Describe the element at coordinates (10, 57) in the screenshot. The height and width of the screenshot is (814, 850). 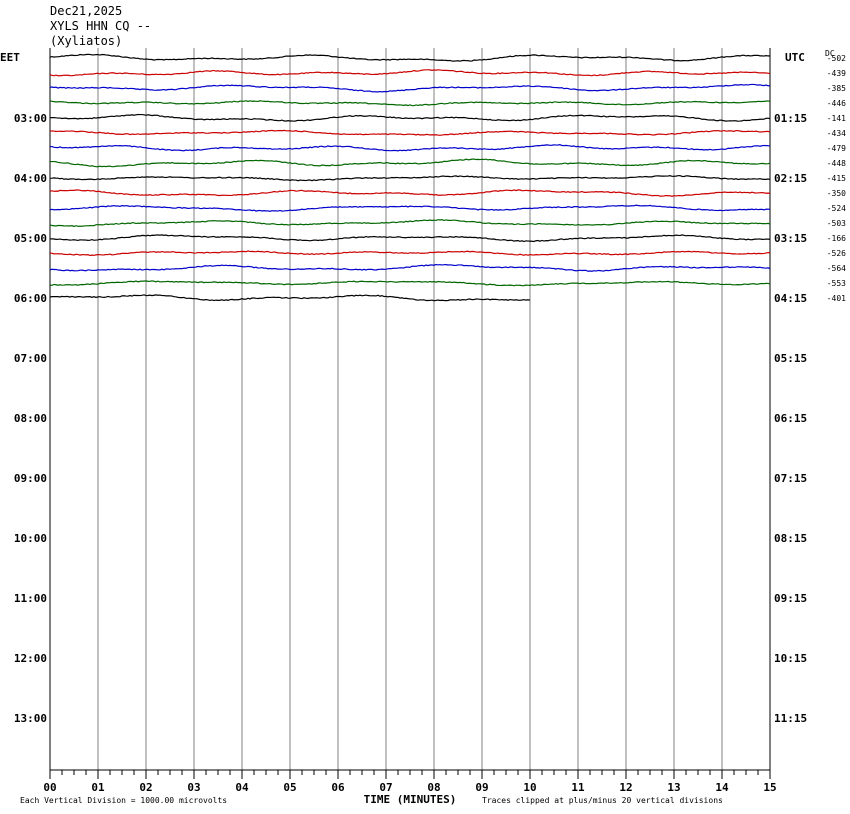
I see `left-axis-label: EET` at that location.